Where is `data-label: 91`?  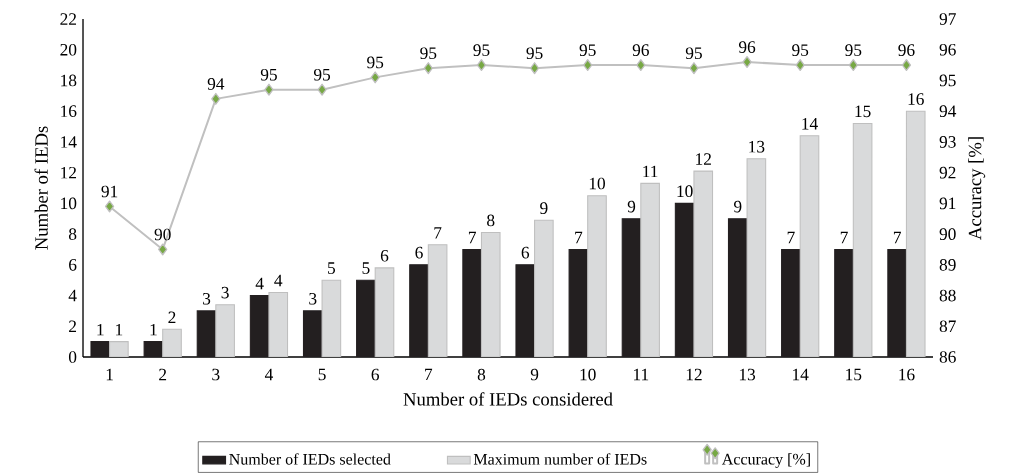 data-label: 91 is located at coordinates (109, 191).